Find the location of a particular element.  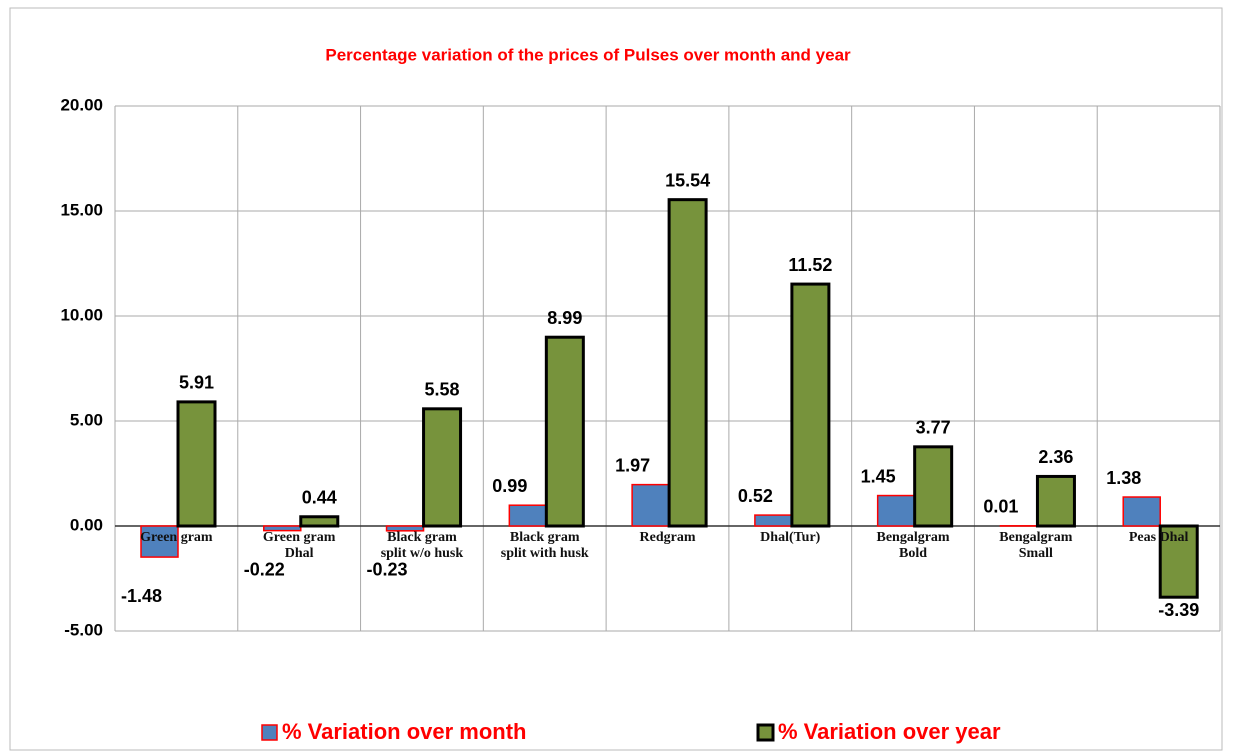

x-tick-label: Black gram split w/o husk is located at coordinates (422, 545).